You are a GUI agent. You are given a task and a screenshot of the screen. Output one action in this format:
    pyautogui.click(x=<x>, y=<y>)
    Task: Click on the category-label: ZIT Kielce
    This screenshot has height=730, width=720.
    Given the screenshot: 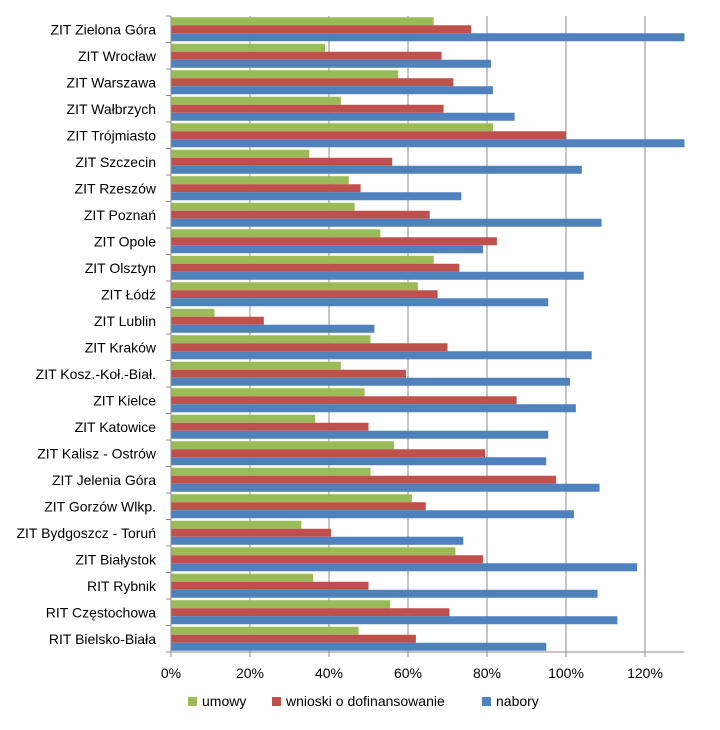 What is the action you would take?
    pyautogui.click(x=124, y=400)
    